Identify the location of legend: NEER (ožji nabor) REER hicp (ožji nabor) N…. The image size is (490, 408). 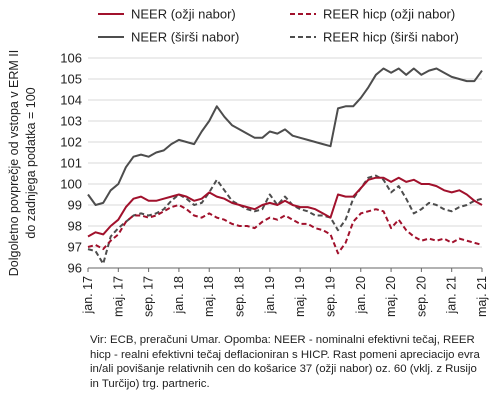
(278, 26).